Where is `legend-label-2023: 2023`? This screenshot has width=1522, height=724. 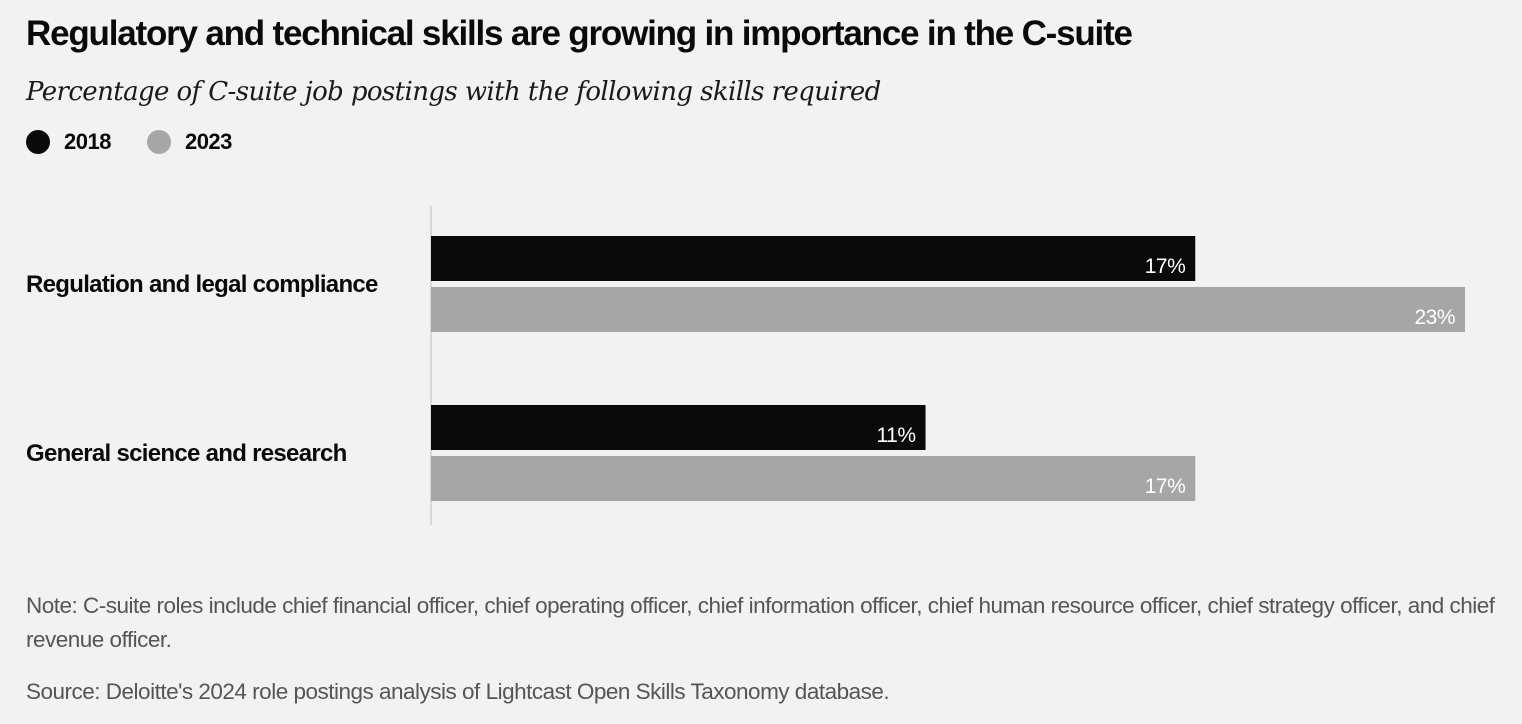 legend-label-2023: 2023 is located at coordinates (208, 141).